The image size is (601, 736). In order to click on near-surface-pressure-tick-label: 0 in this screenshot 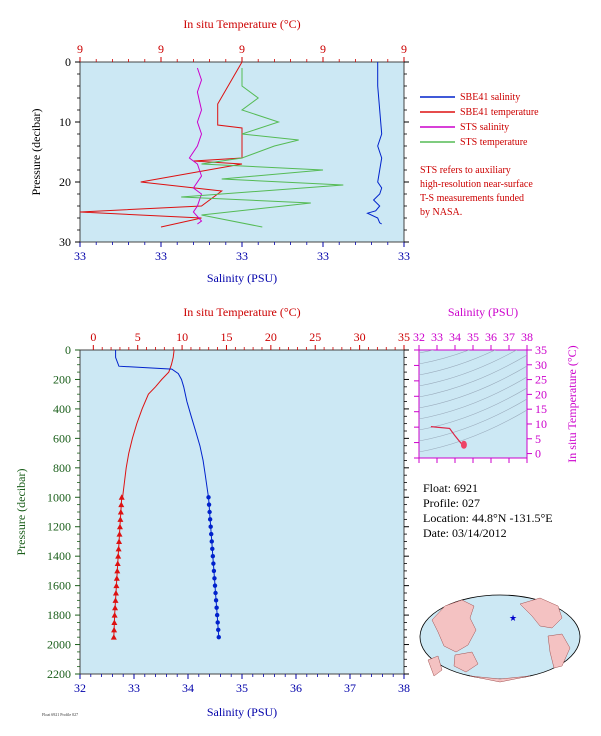, I will do `click(68, 62)`.